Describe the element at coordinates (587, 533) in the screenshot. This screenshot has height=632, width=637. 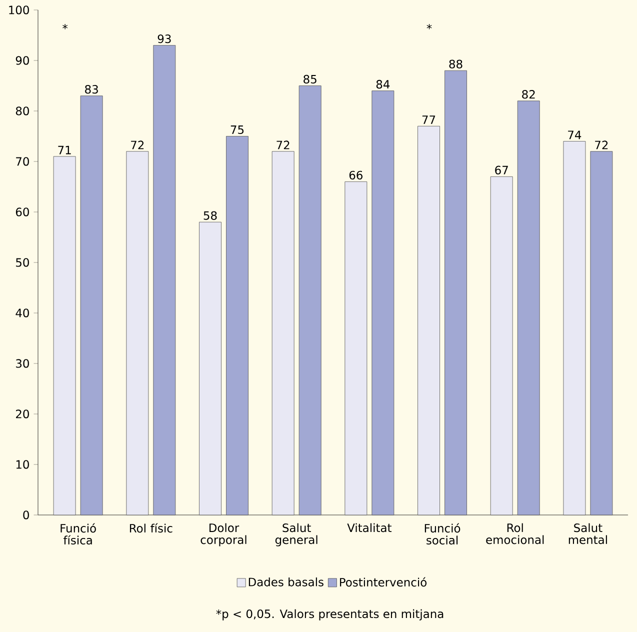
I see `x-tick-label: Salut mental` at that location.